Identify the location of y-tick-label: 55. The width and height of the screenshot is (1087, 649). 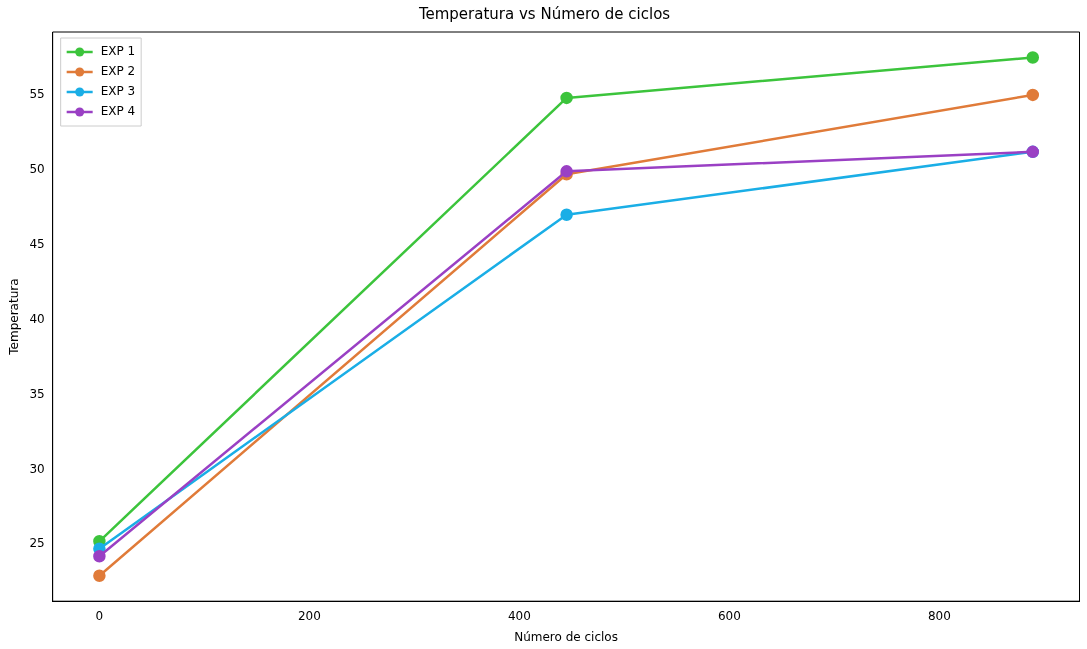
(37, 94).